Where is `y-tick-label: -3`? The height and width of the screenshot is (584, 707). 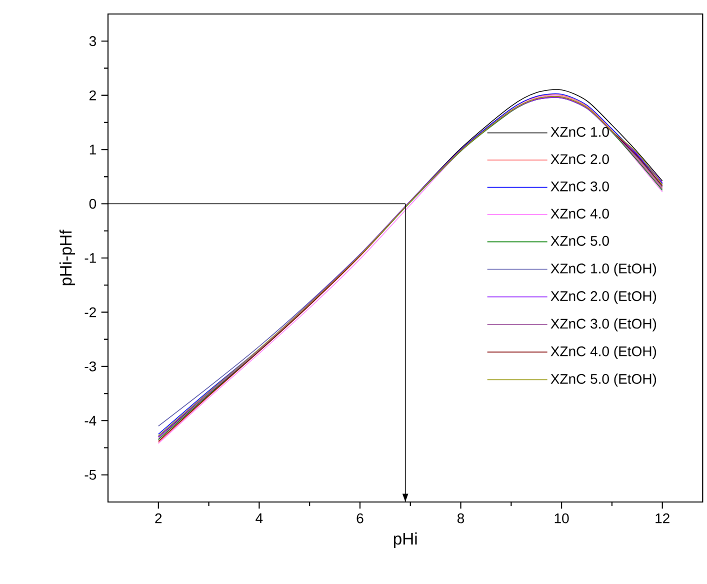 y-tick-label: -3 is located at coordinates (90, 366).